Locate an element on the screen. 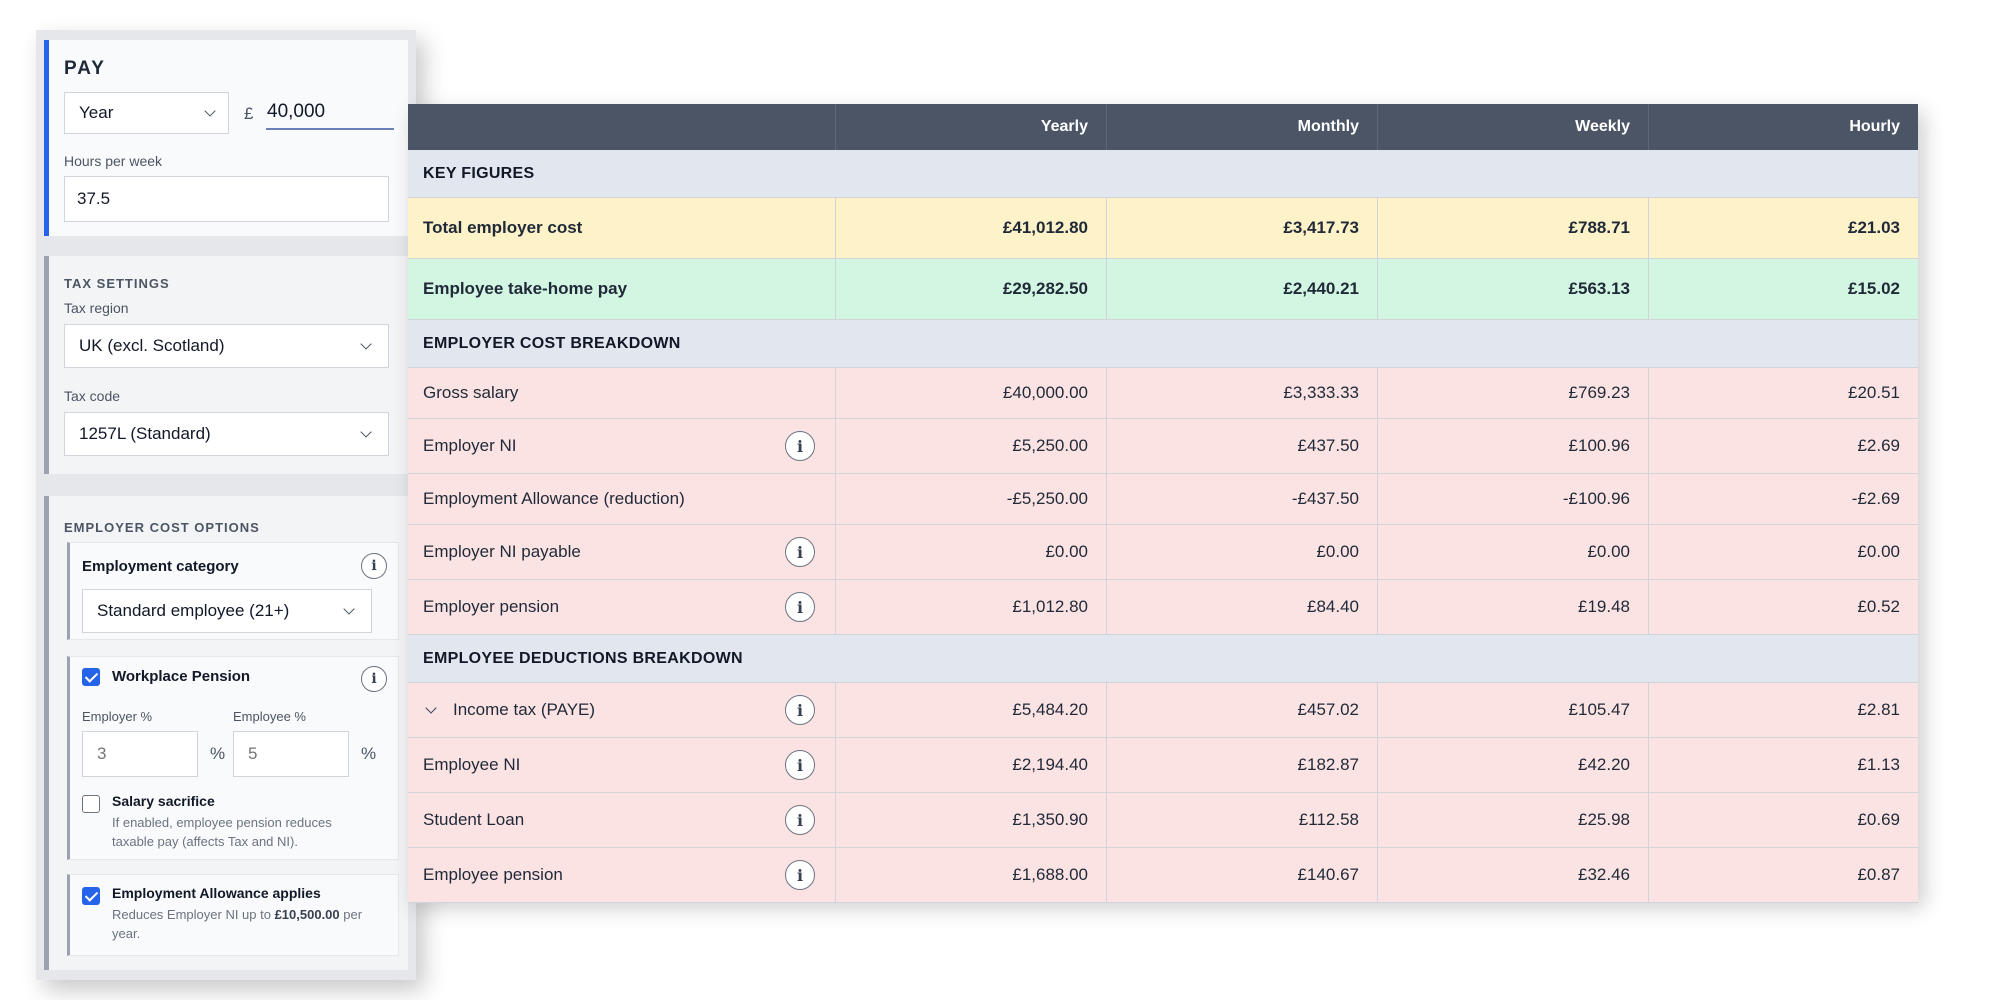 This screenshot has height=1000, width=2000. row-label-cell: Employer NI i is located at coordinates (622, 446).